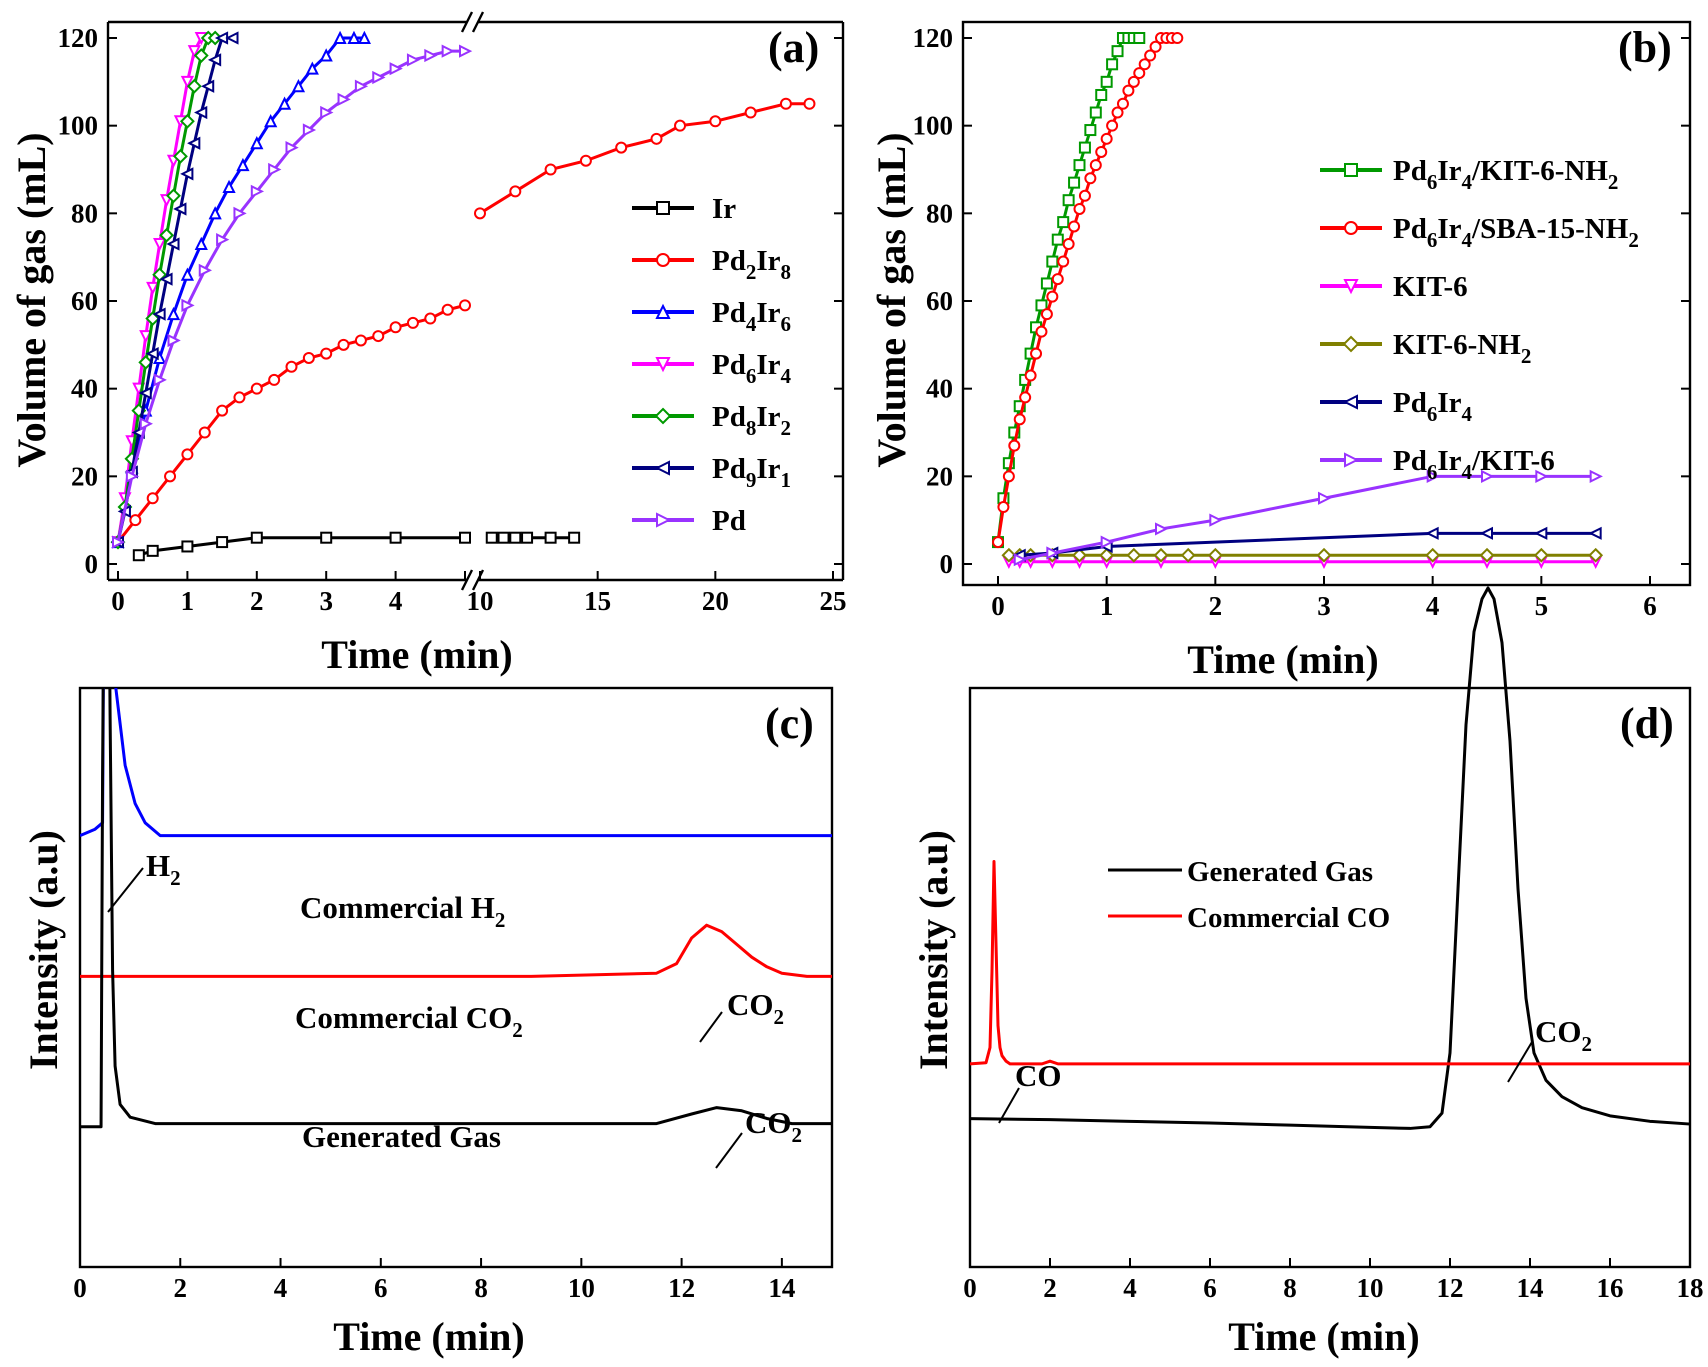 The width and height of the screenshot is (1708, 1367). Describe the element at coordinates (163, 869) in the screenshot. I see `annotation-h2: H2​` at that location.